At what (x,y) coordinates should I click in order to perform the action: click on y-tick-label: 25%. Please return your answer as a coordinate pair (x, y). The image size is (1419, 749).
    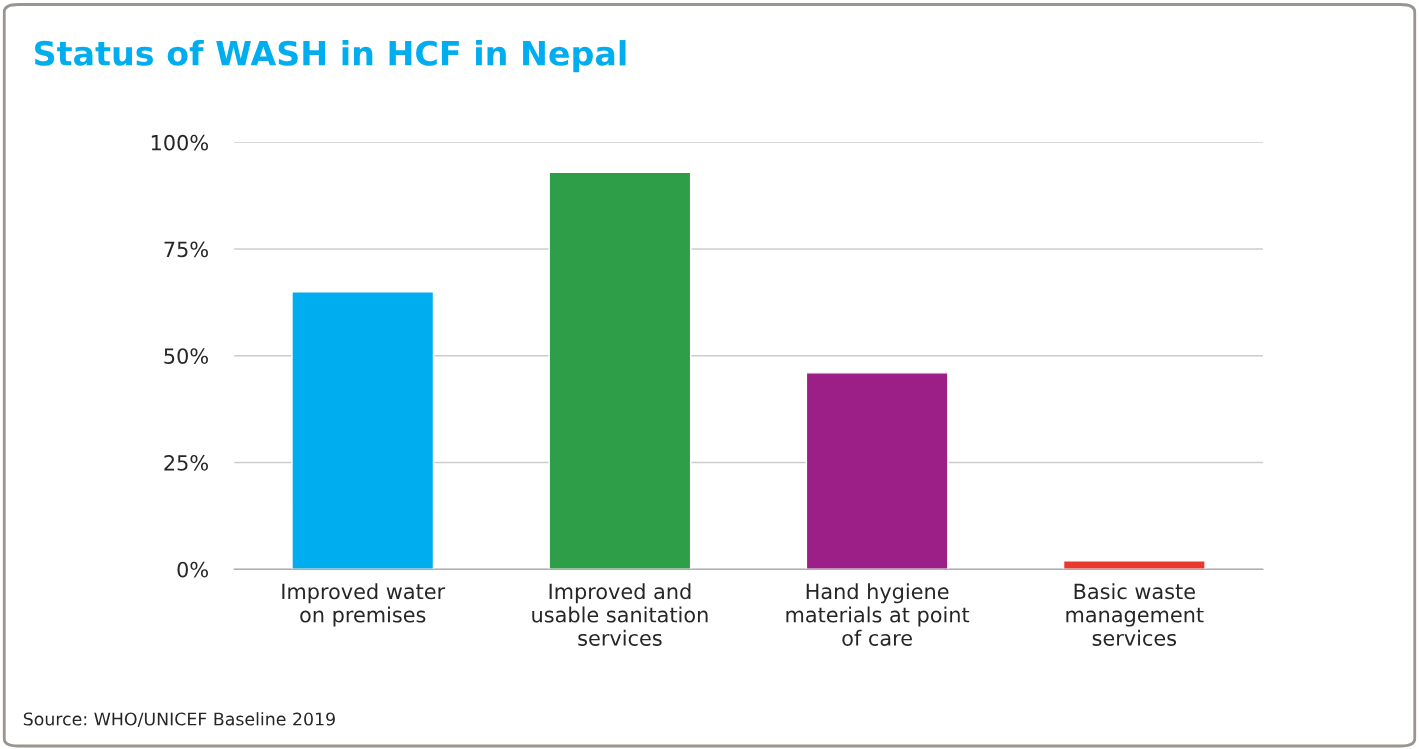
    Looking at the image, I should click on (186, 462).